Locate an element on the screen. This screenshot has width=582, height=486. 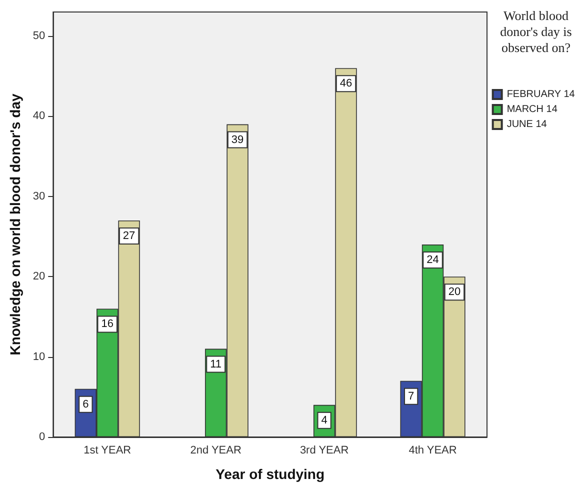
data-label: 4 is located at coordinates (324, 420).